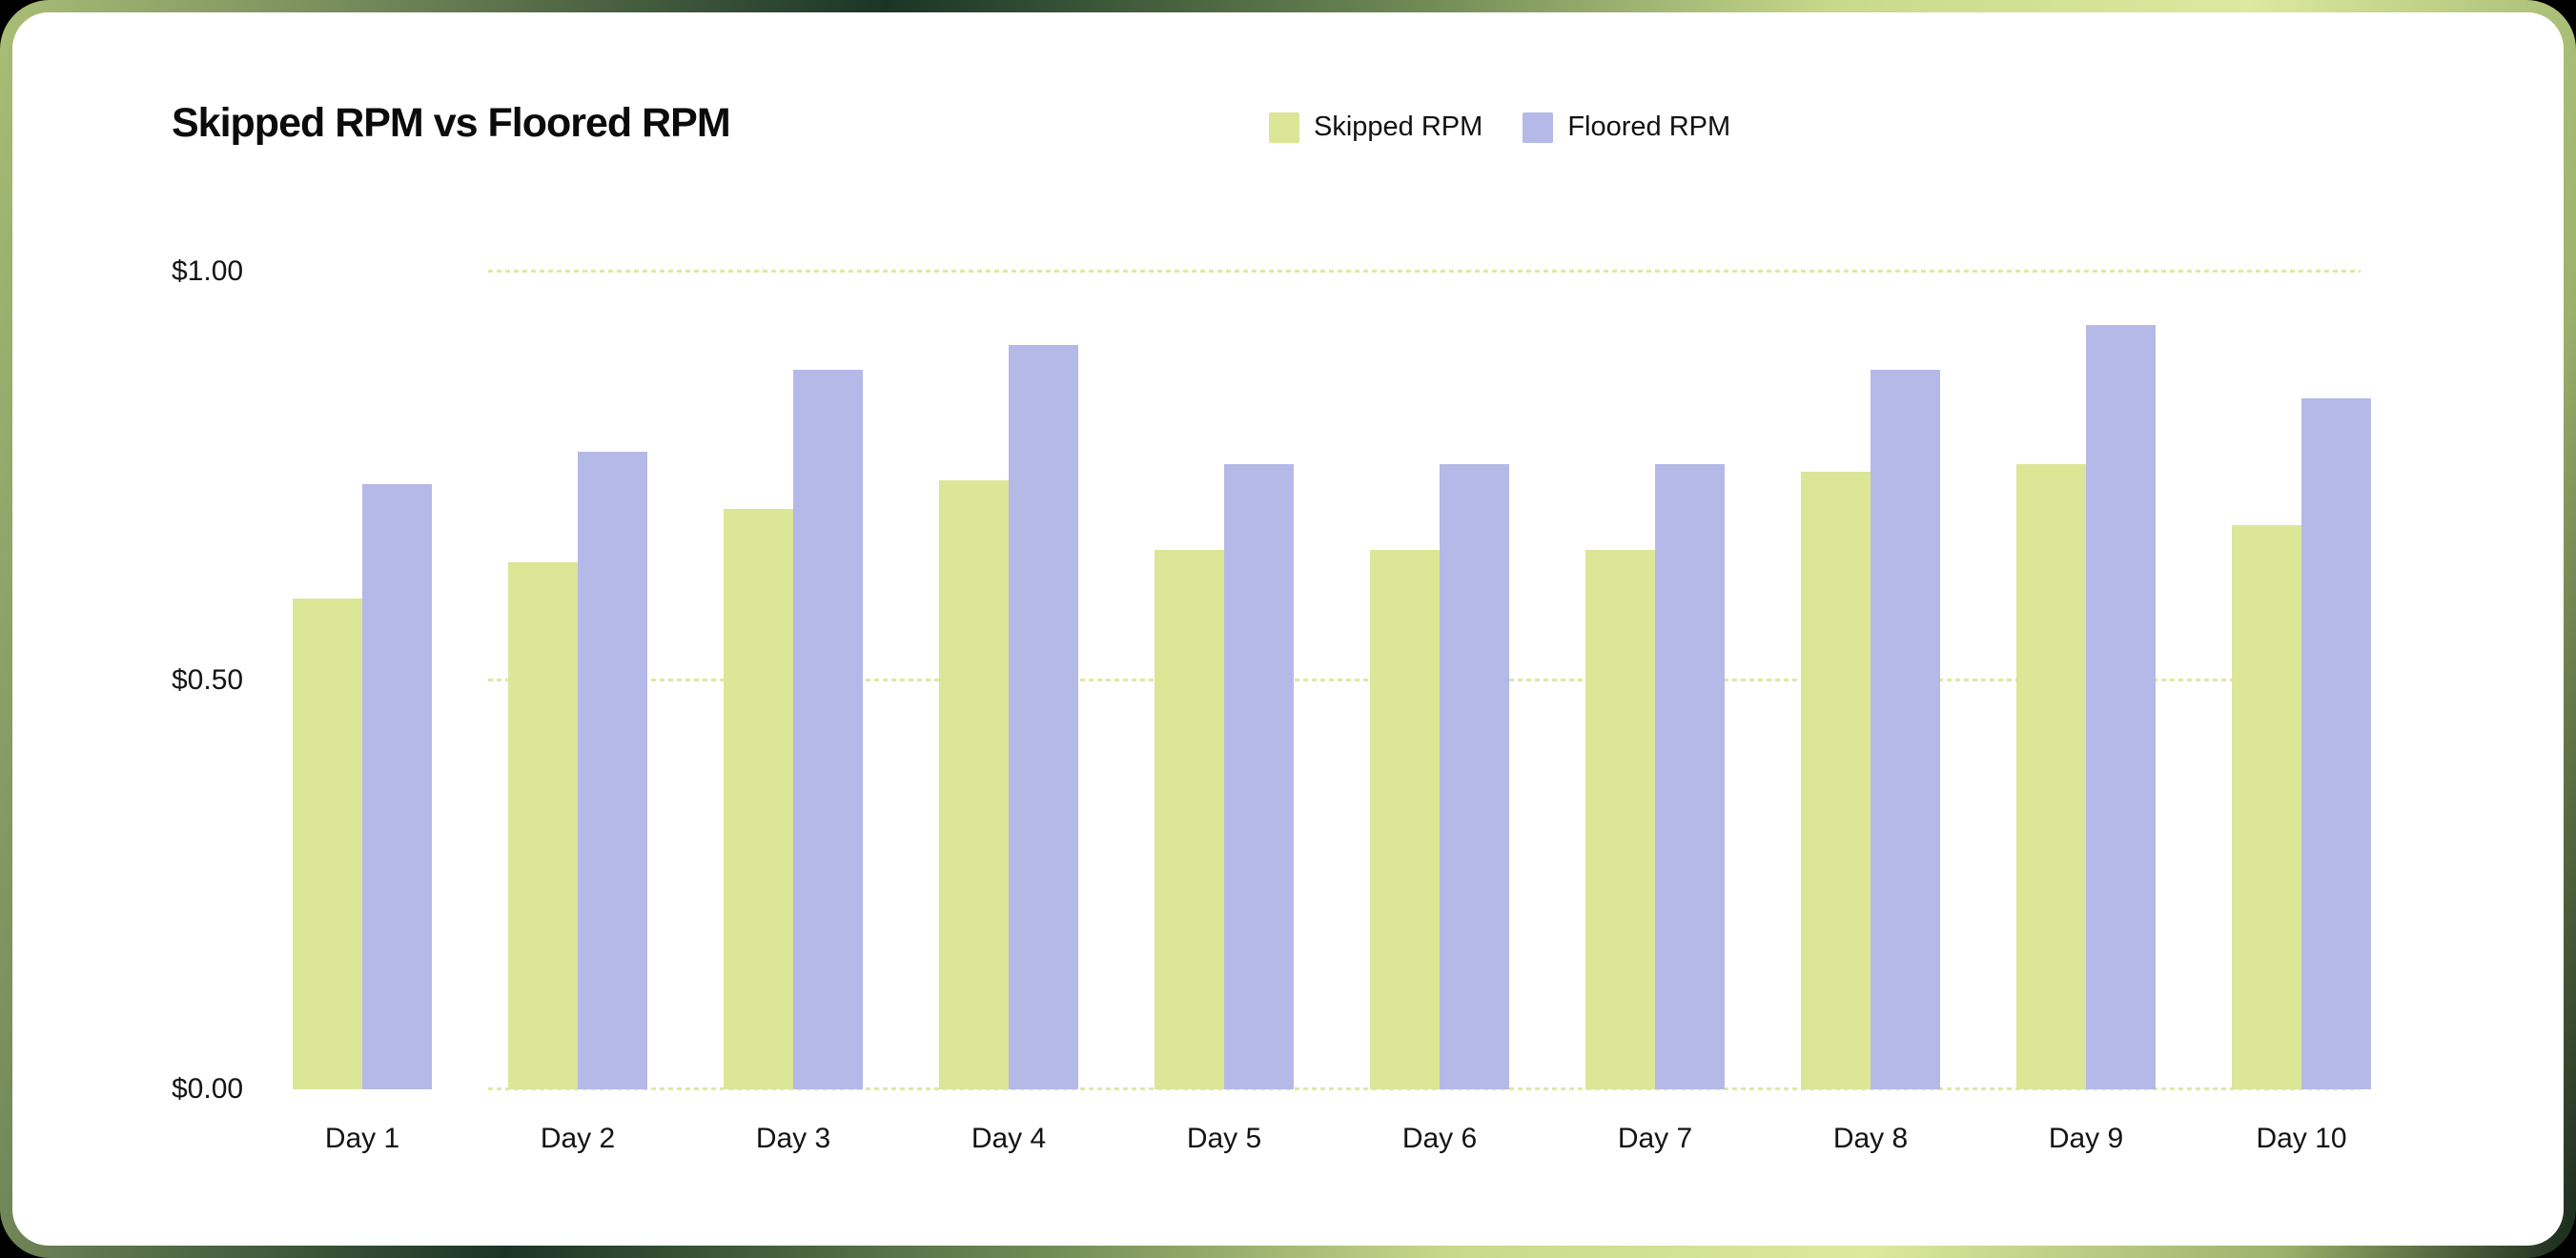 The width and height of the screenshot is (2576, 1258). Describe the element at coordinates (578, 1138) in the screenshot. I see `x-axis-label: Day 2` at that location.